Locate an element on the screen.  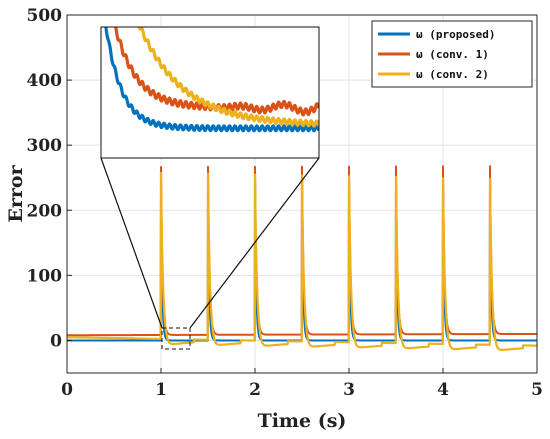
inset-series-layer is located at coordinates (211, 80).